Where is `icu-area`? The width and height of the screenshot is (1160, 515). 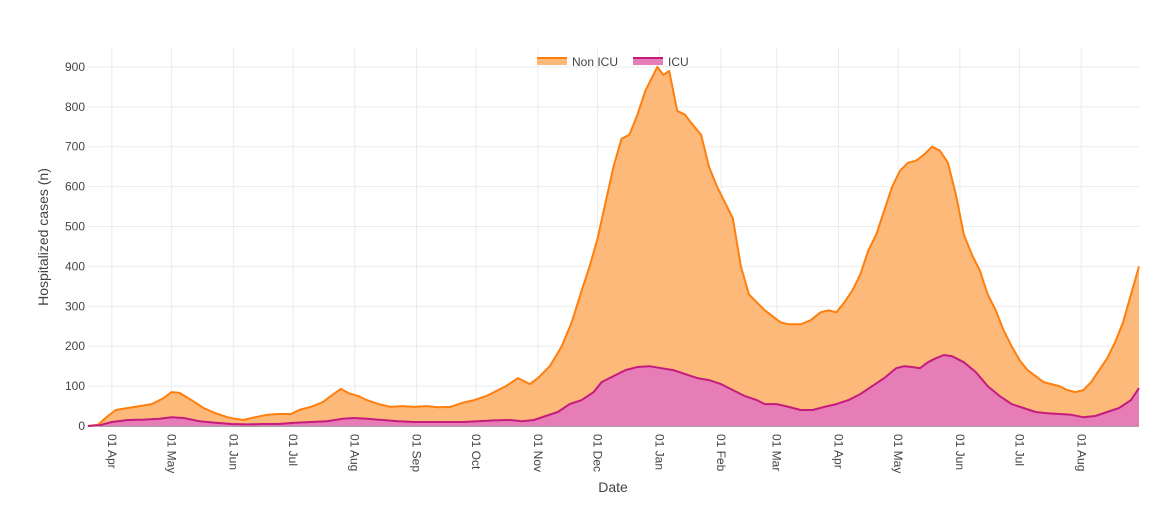 icu-area is located at coordinates (613, 390).